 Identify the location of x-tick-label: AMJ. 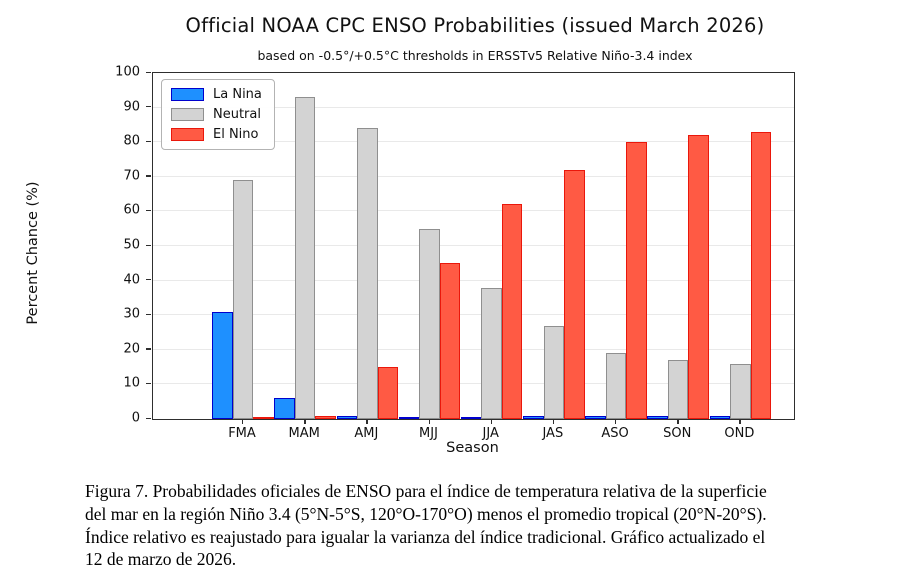
(366, 433).